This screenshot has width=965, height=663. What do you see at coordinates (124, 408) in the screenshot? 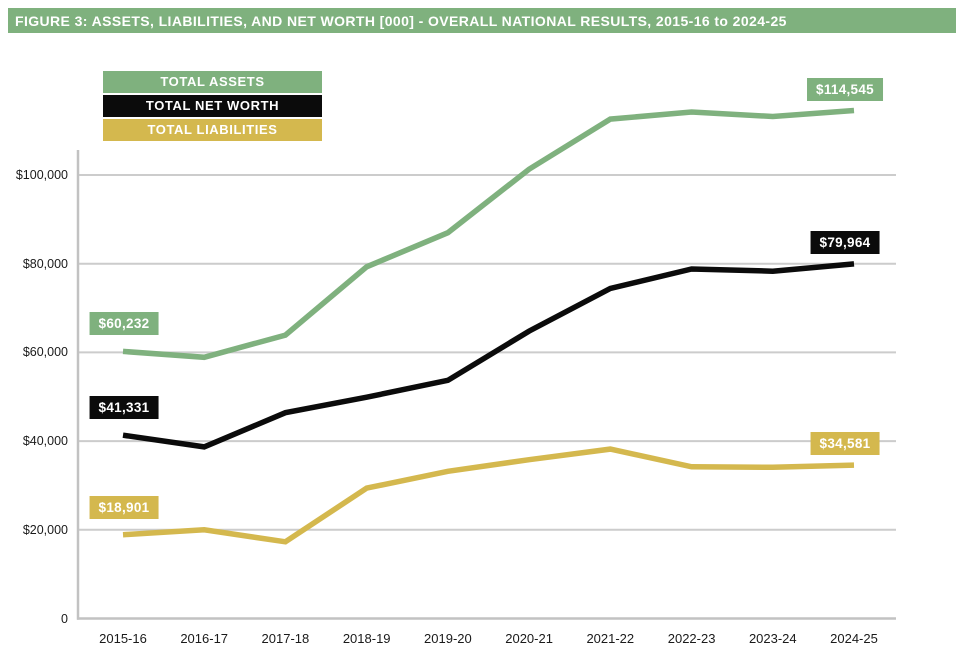
I see `data-label-total-net-worth-first: $41,331` at bounding box center [124, 408].